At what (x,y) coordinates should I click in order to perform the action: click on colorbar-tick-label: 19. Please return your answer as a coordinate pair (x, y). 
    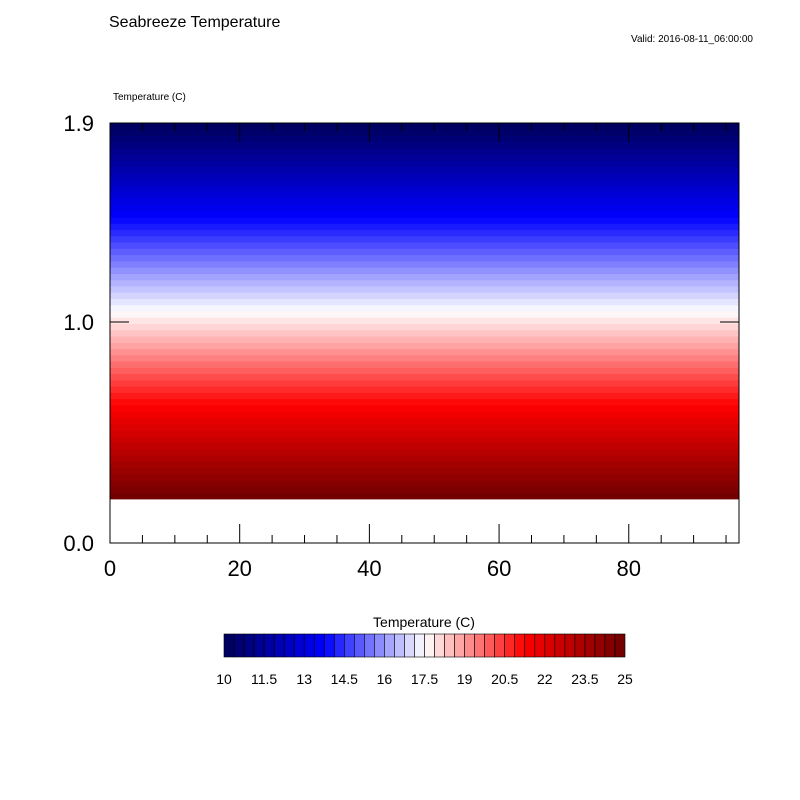
    Looking at the image, I should click on (465, 679).